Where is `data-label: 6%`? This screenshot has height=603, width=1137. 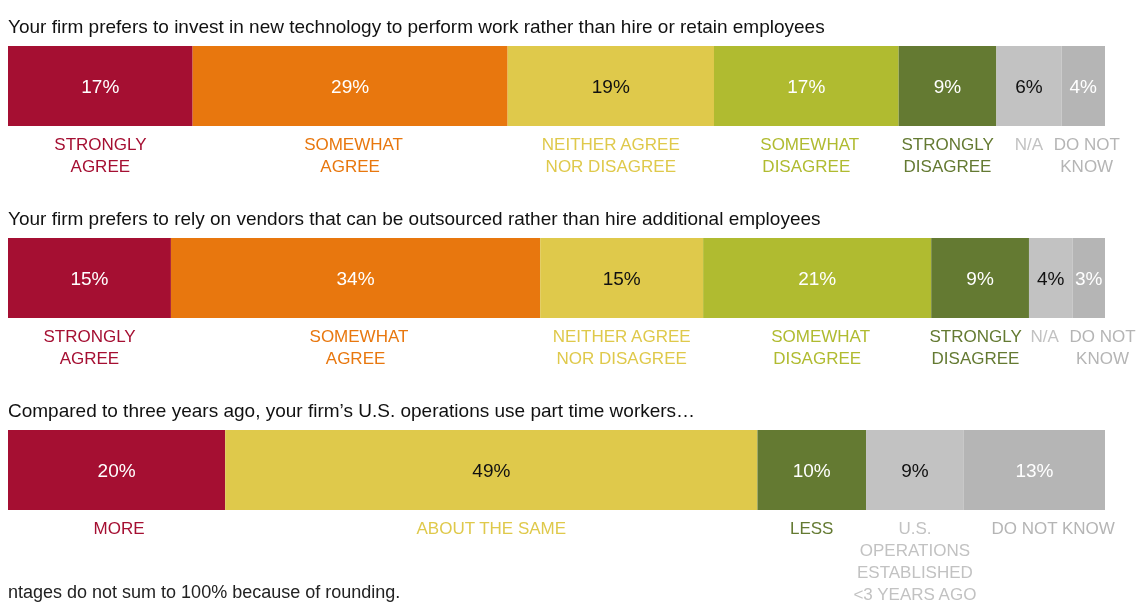
data-label: 6% is located at coordinates (1029, 86).